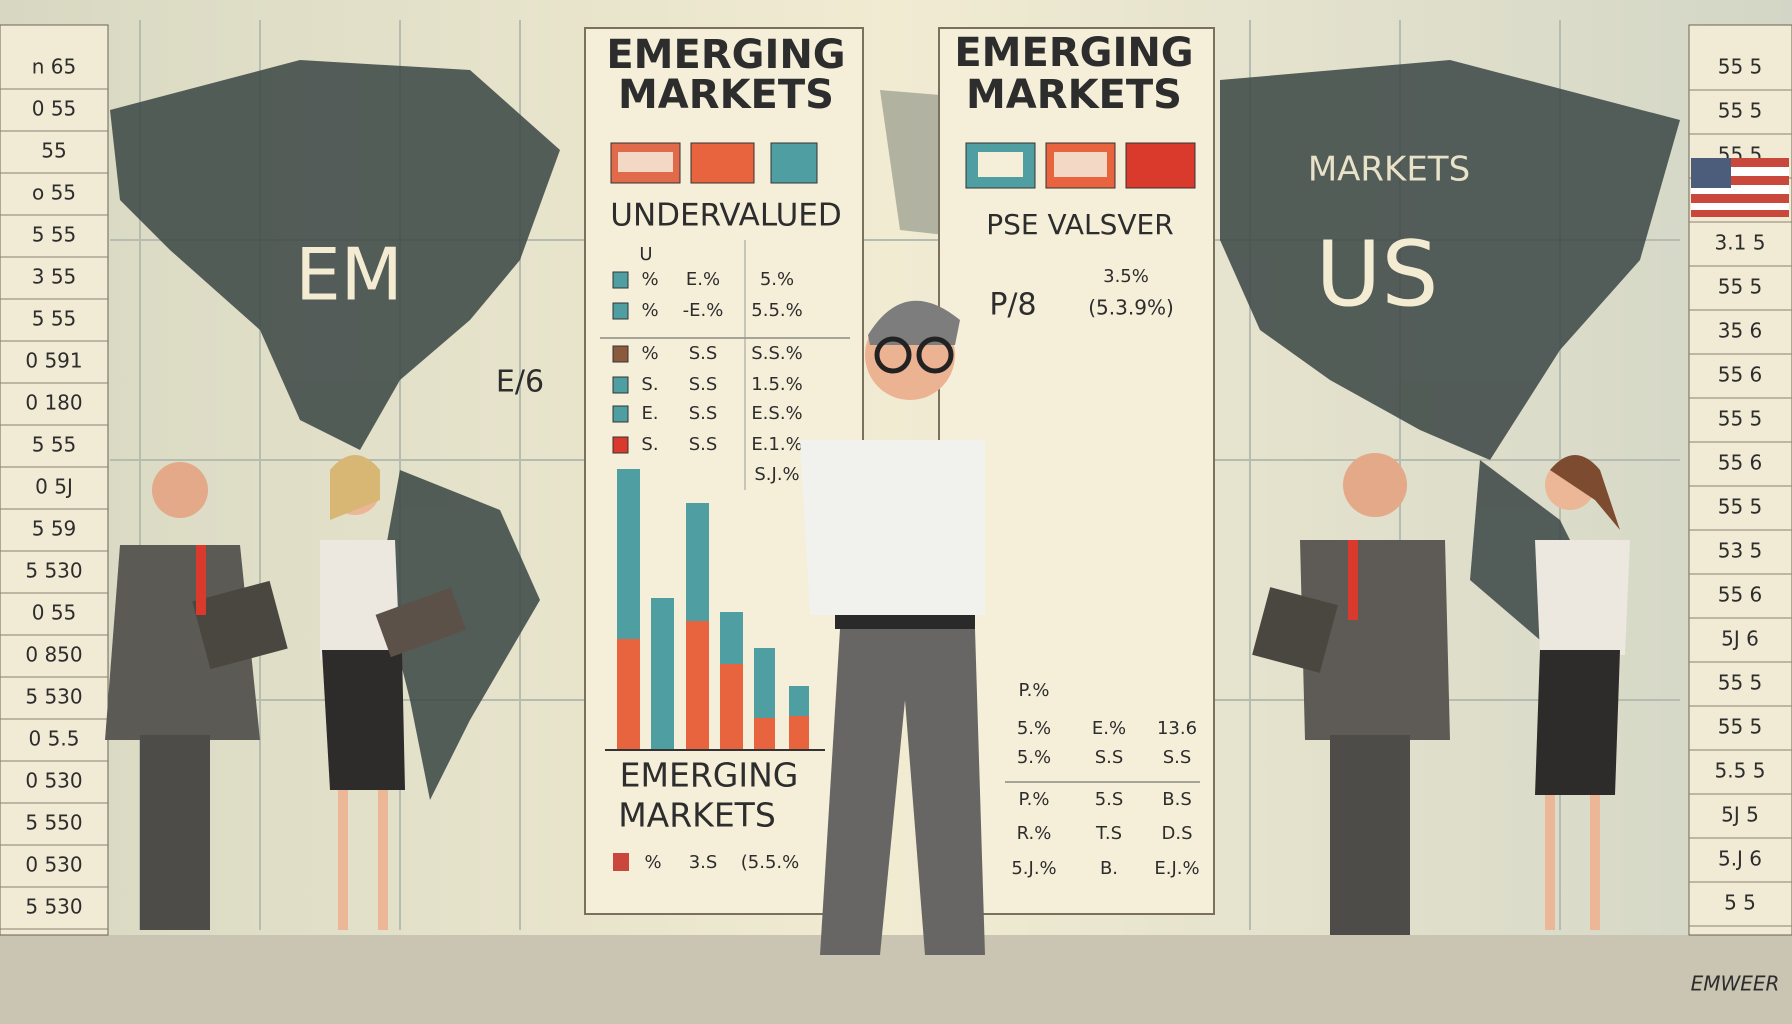 Image resolution: width=1792 pixels, height=1024 pixels. What do you see at coordinates (1109, 868) in the screenshot?
I see `table-cell: B.` at bounding box center [1109, 868].